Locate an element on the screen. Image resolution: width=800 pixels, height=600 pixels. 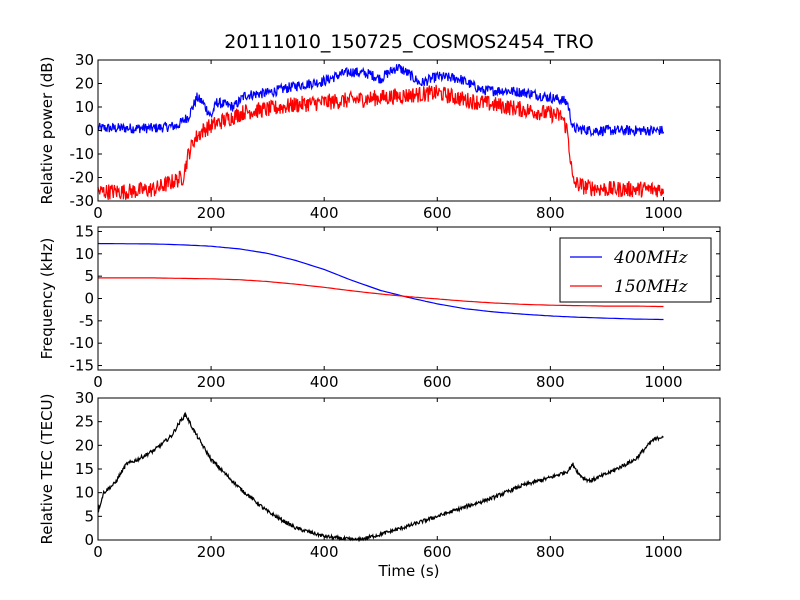
legend-label: 150MHz is located at coordinates (651, 287).